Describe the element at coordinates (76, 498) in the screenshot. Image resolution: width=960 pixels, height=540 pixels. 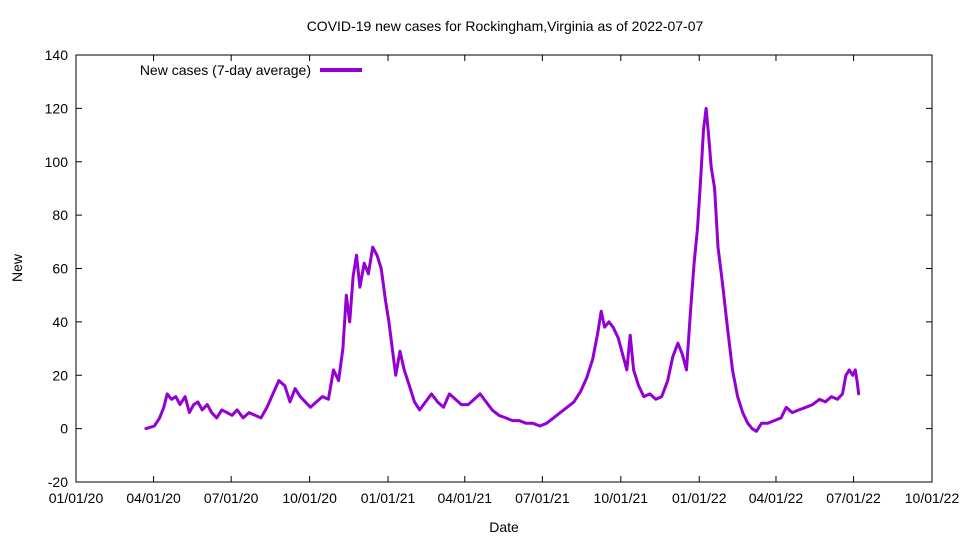
I see `x-tick-label: 01/01/20` at that location.